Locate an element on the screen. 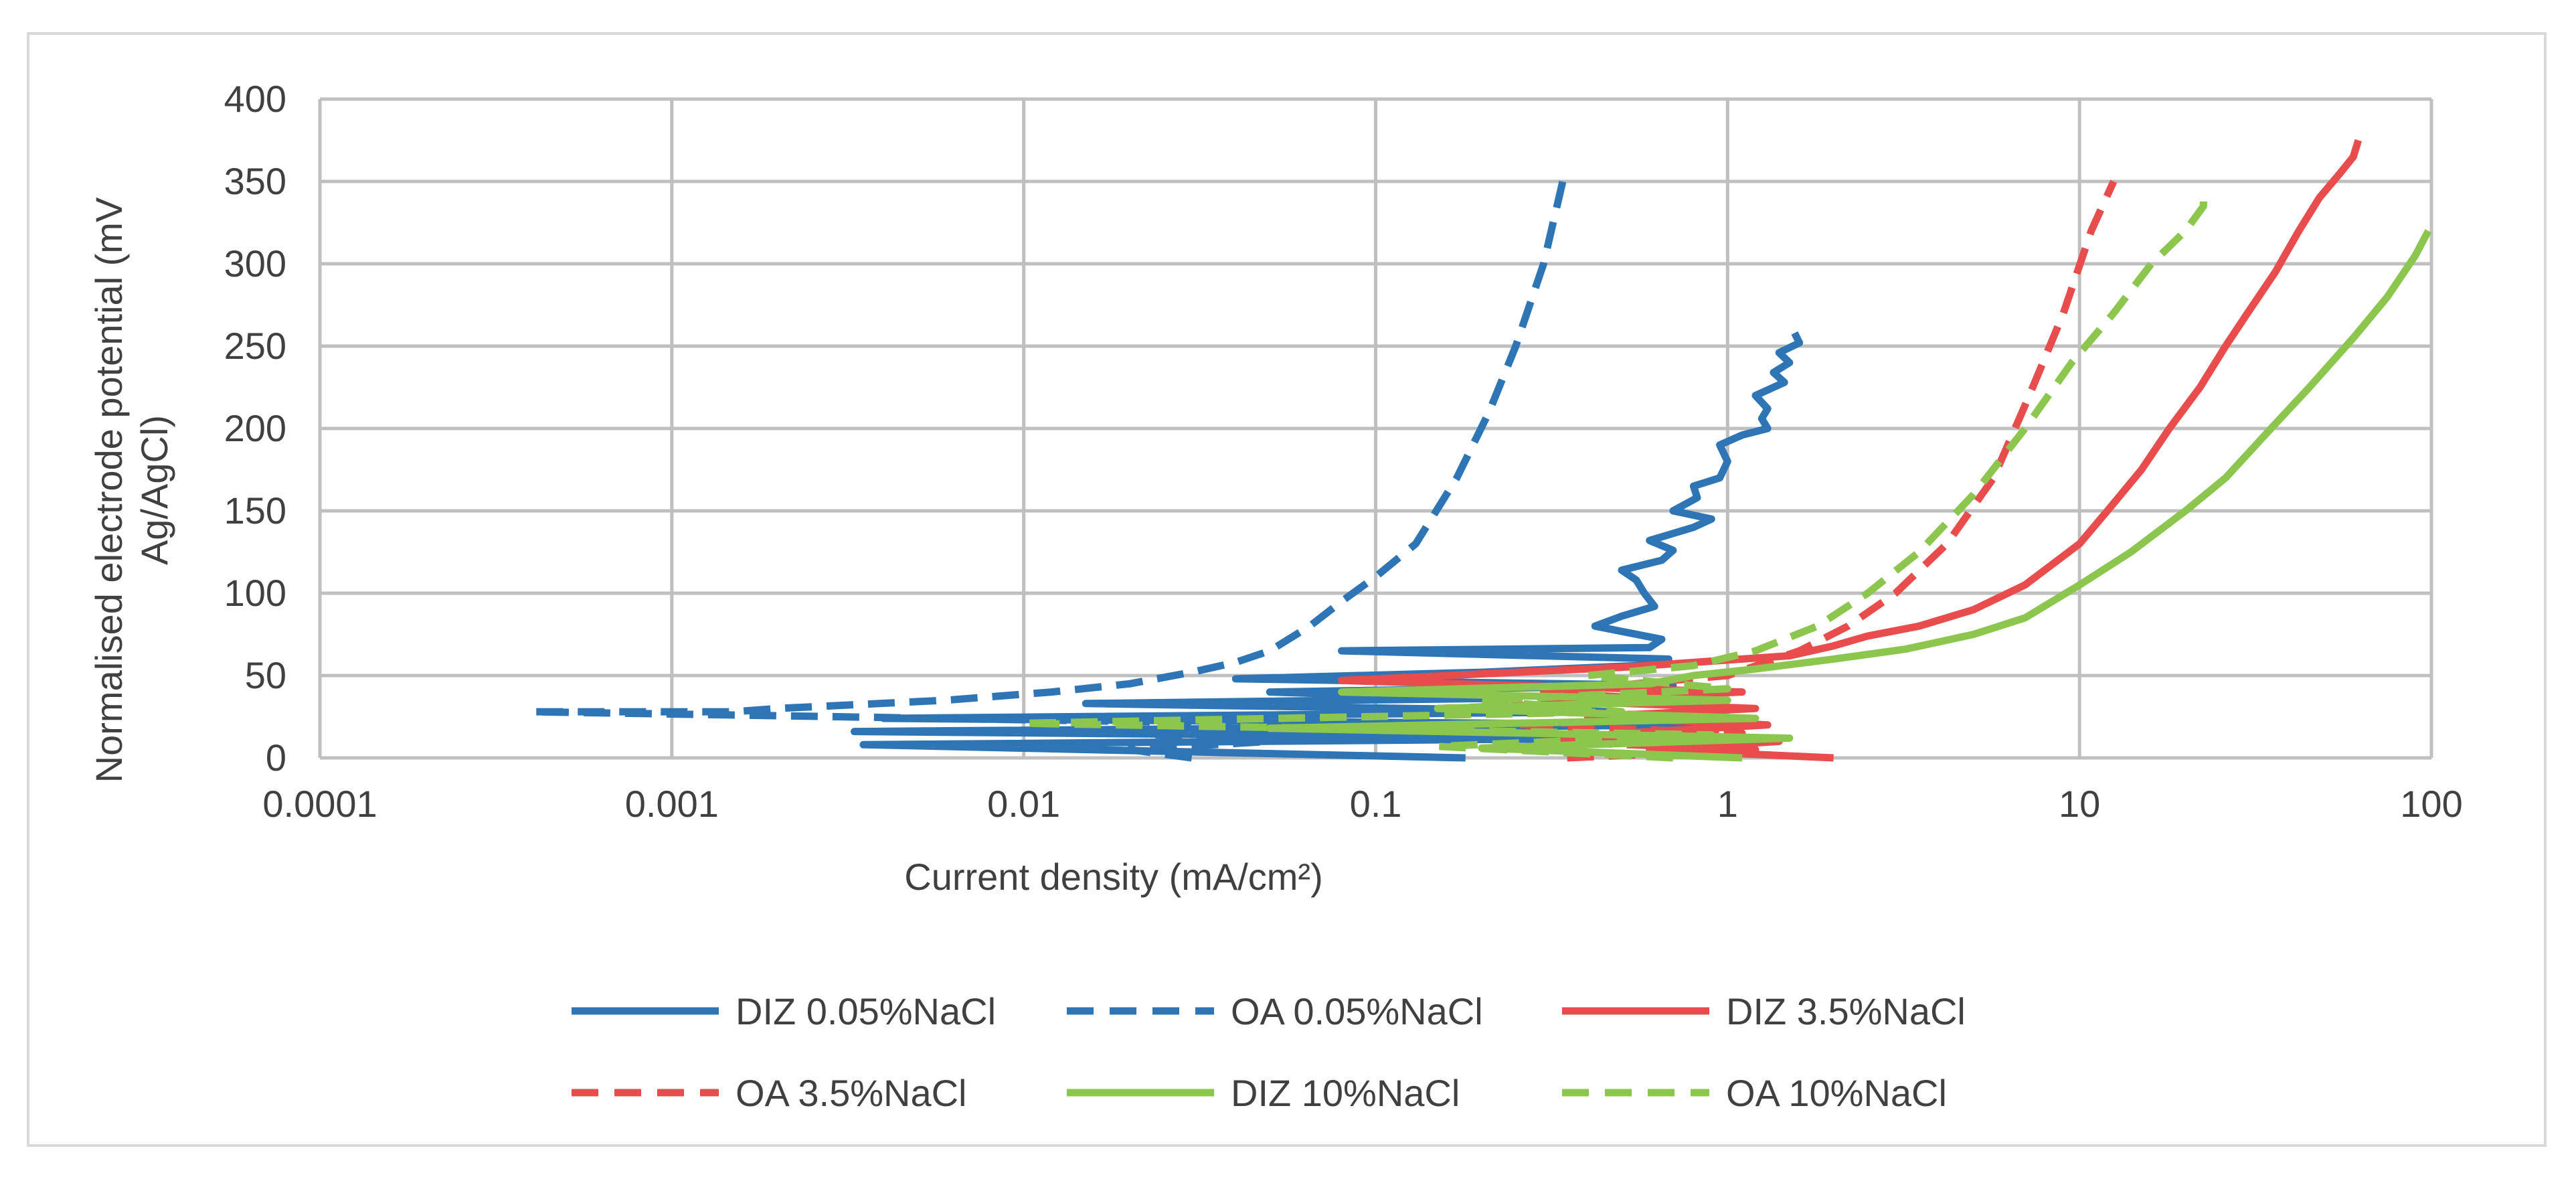 The image size is (2576, 1177). legend-item-5: OA 10%NaCl is located at coordinates (1755, 1093).